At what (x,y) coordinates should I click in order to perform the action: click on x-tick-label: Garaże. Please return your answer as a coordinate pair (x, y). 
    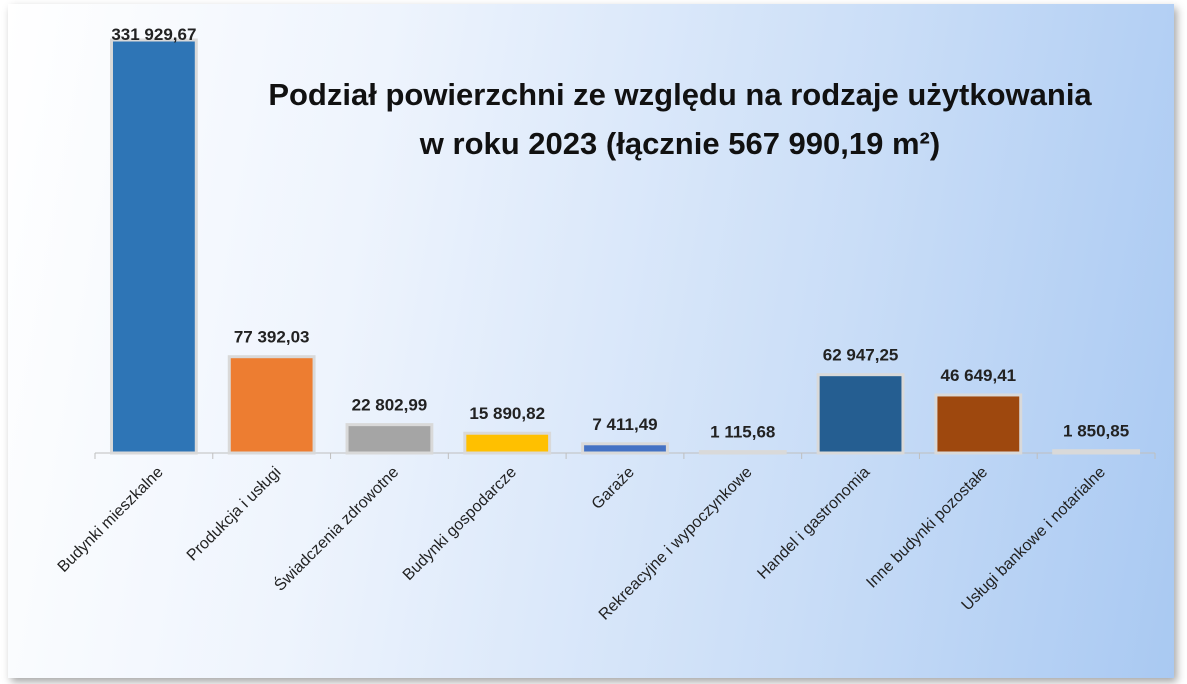
    Looking at the image, I should click on (613, 488).